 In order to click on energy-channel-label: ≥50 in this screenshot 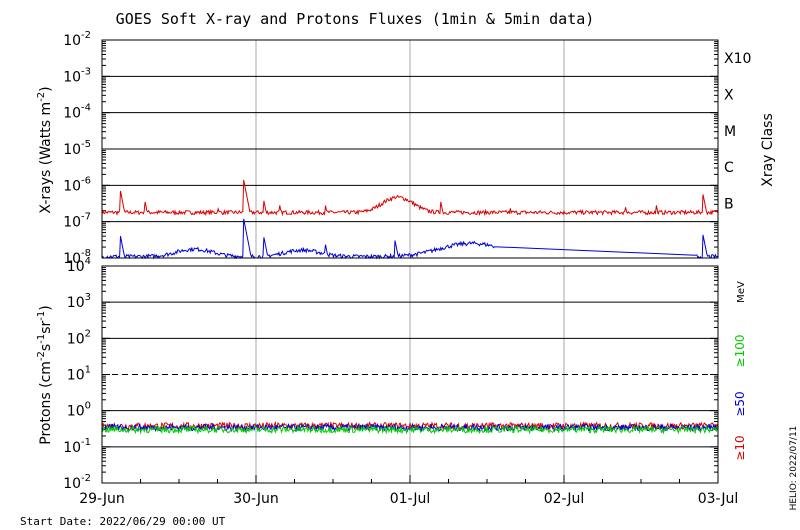, I will do `click(740, 403)`.